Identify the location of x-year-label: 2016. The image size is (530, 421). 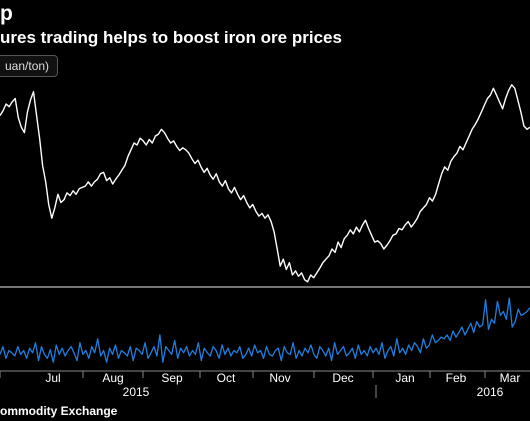
(490, 392).